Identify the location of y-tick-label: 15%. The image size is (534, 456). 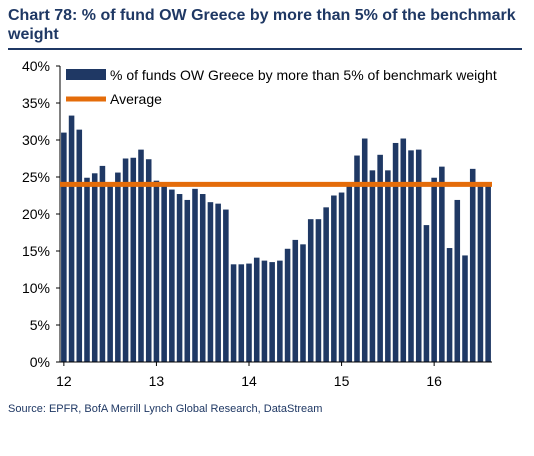
(36, 251).